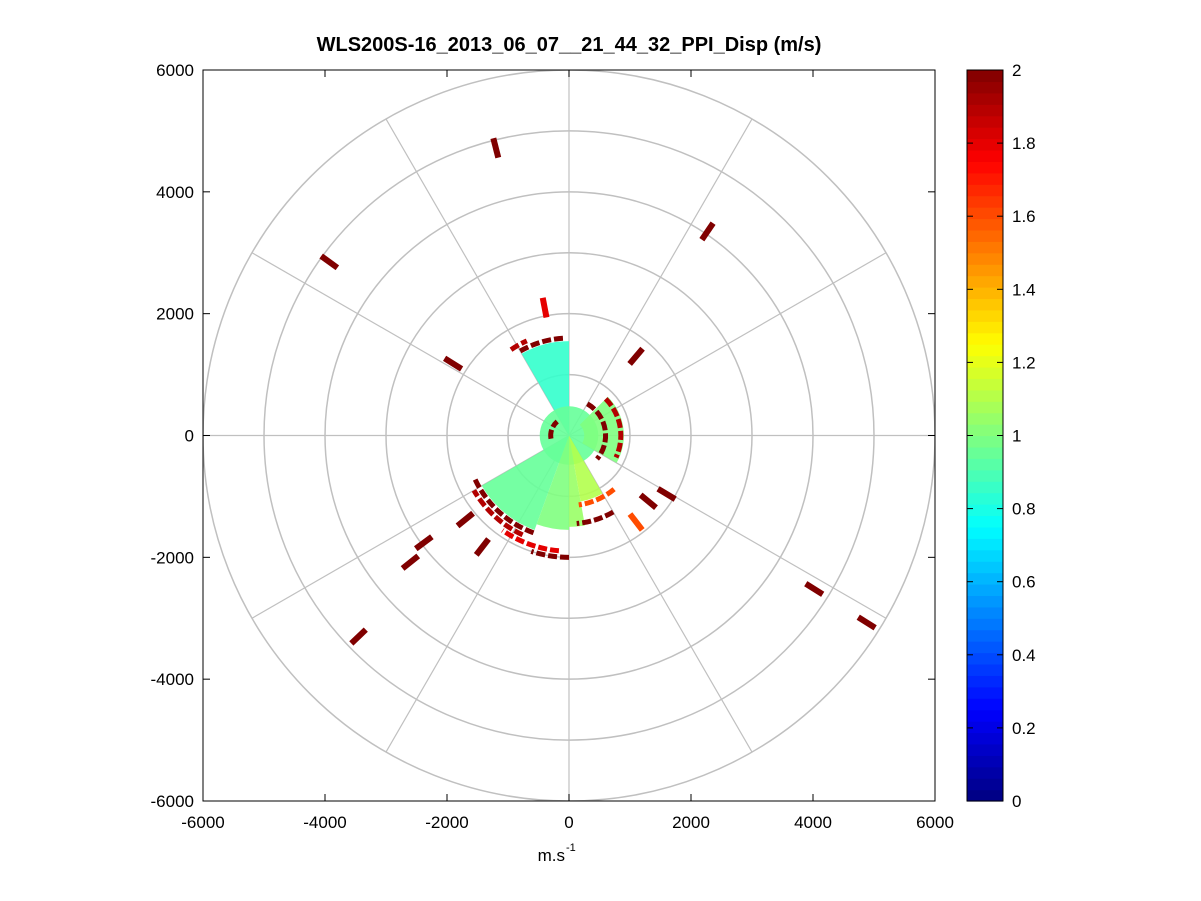 The height and width of the screenshot is (901, 1201). What do you see at coordinates (1024, 362) in the screenshot?
I see `colorbar-tick-label: 1.2` at bounding box center [1024, 362].